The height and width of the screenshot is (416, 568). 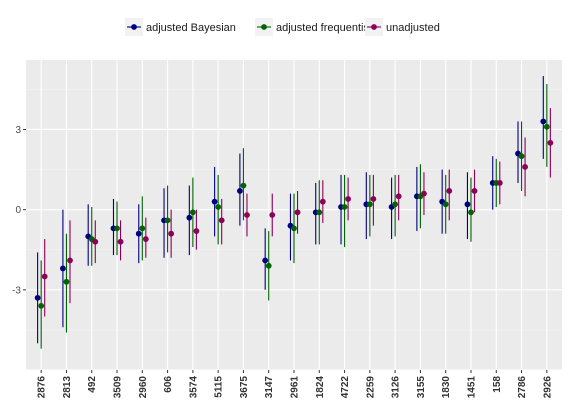 What do you see at coordinates (547, 387) in the screenshot?
I see `x-tick-label: 2926` at bounding box center [547, 387].